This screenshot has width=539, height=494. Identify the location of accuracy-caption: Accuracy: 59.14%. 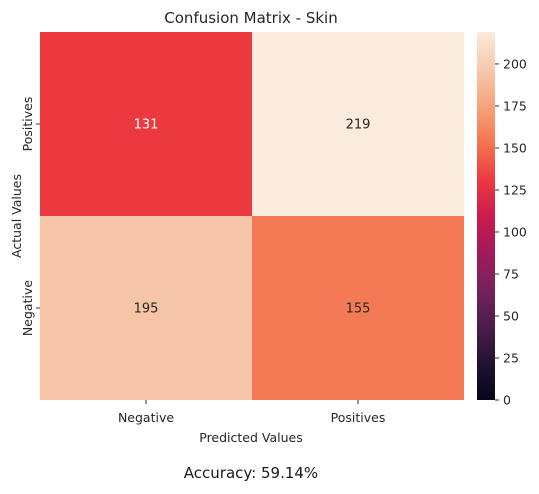
(251, 473).